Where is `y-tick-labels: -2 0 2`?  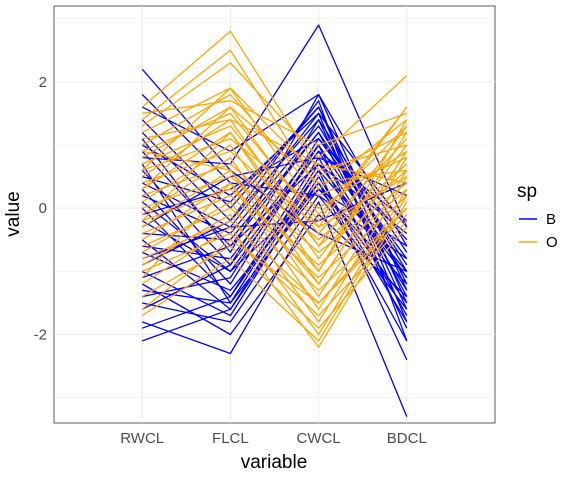
y-tick-labels: -2 0 2 is located at coordinates (40, 209).